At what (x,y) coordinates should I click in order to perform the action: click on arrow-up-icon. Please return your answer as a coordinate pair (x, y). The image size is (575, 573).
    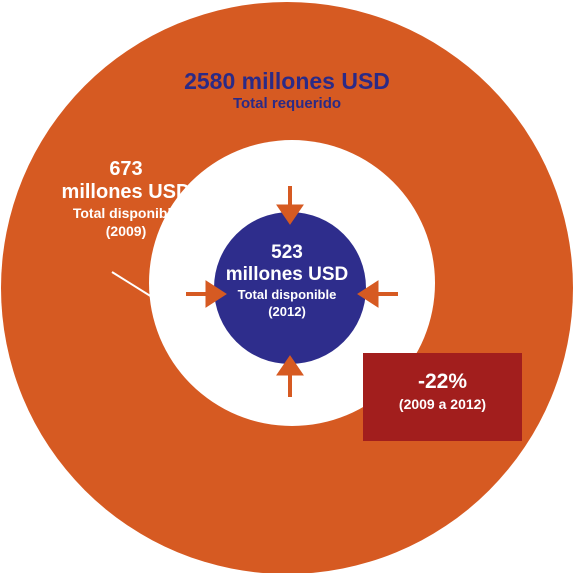
    Looking at the image, I should click on (290, 376).